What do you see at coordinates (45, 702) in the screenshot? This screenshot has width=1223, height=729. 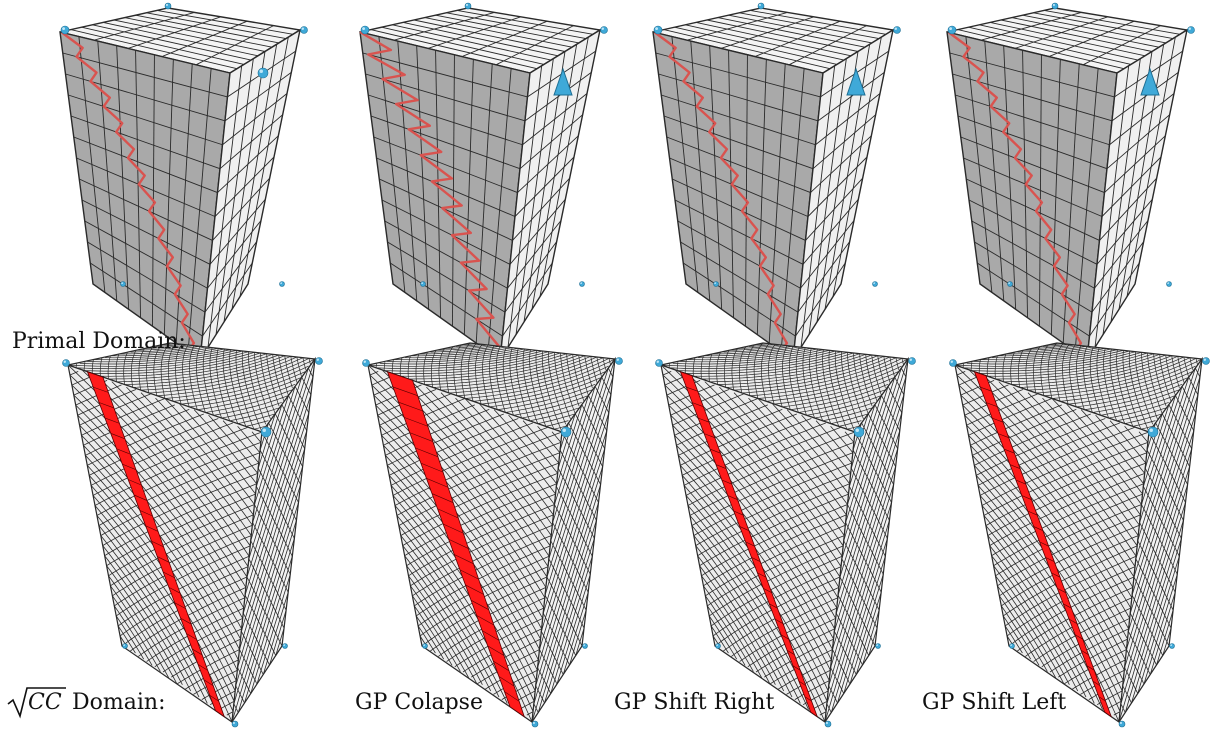 I see `sqrt-radicand: CC` at bounding box center [45, 702].